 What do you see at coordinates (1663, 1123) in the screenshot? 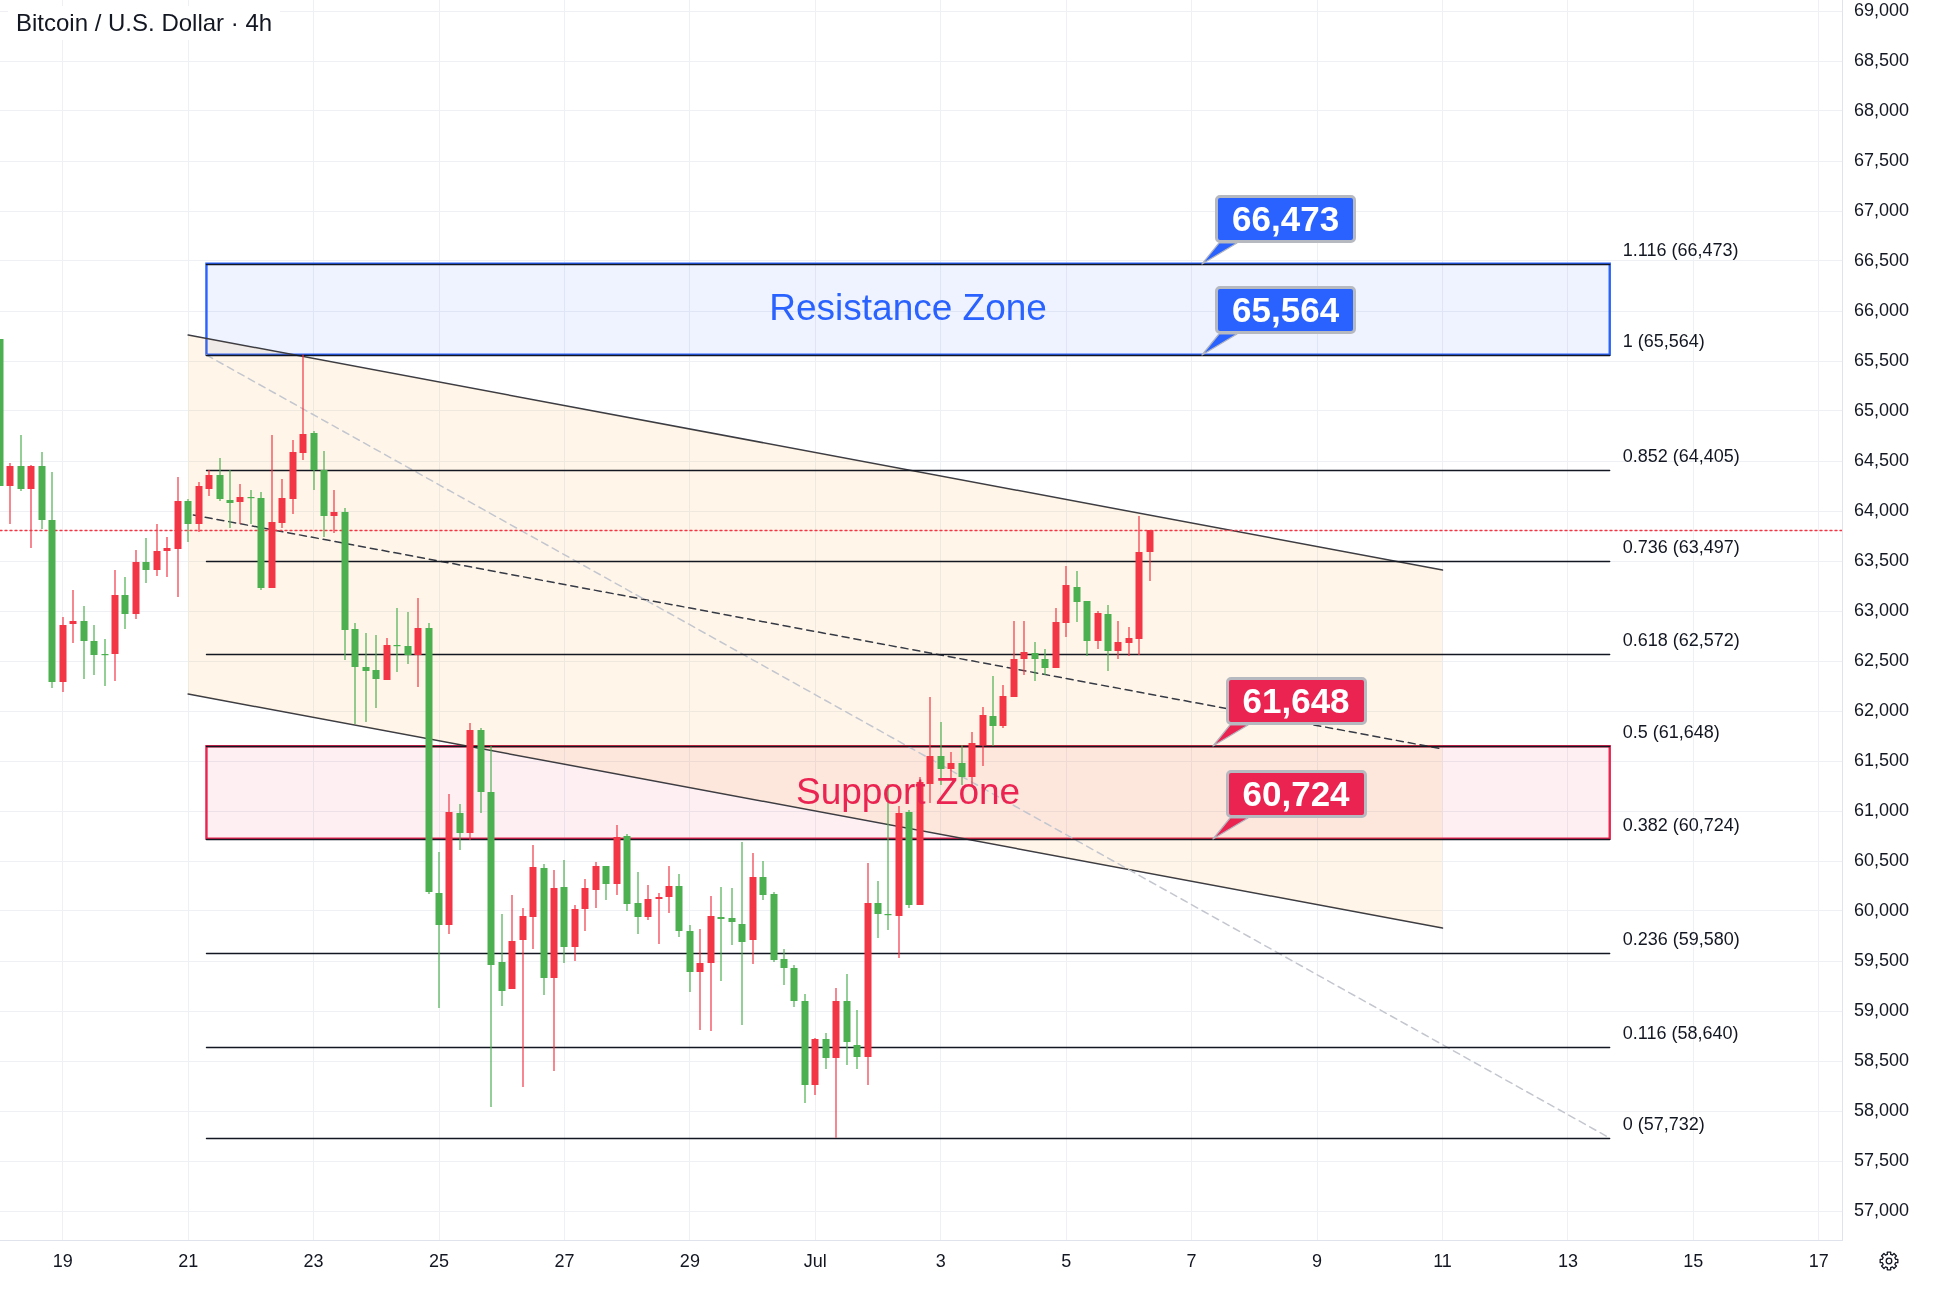
I see `series-label: 0 (57,732)` at bounding box center [1663, 1123].